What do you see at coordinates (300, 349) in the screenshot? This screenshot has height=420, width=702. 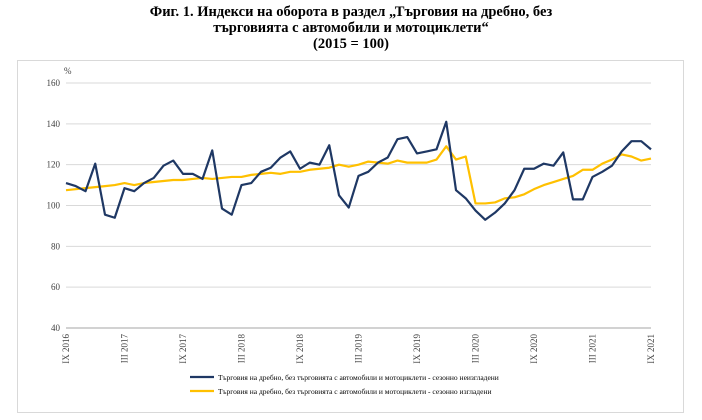 I see `x-tick-label: IX 2018` at bounding box center [300, 349].